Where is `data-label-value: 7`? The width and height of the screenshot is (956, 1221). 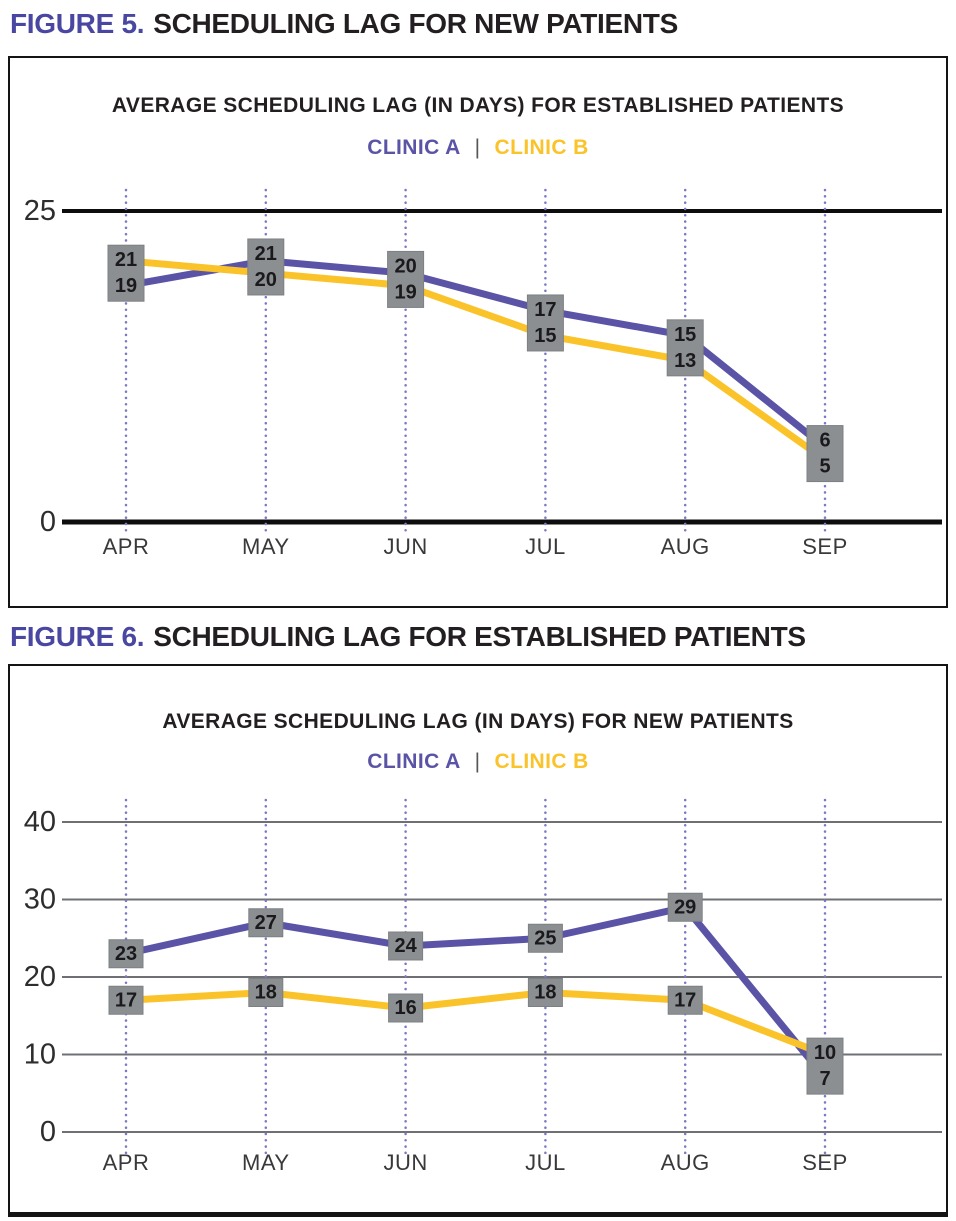 data-label-value: 7 is located at coordinates (824, 1079).